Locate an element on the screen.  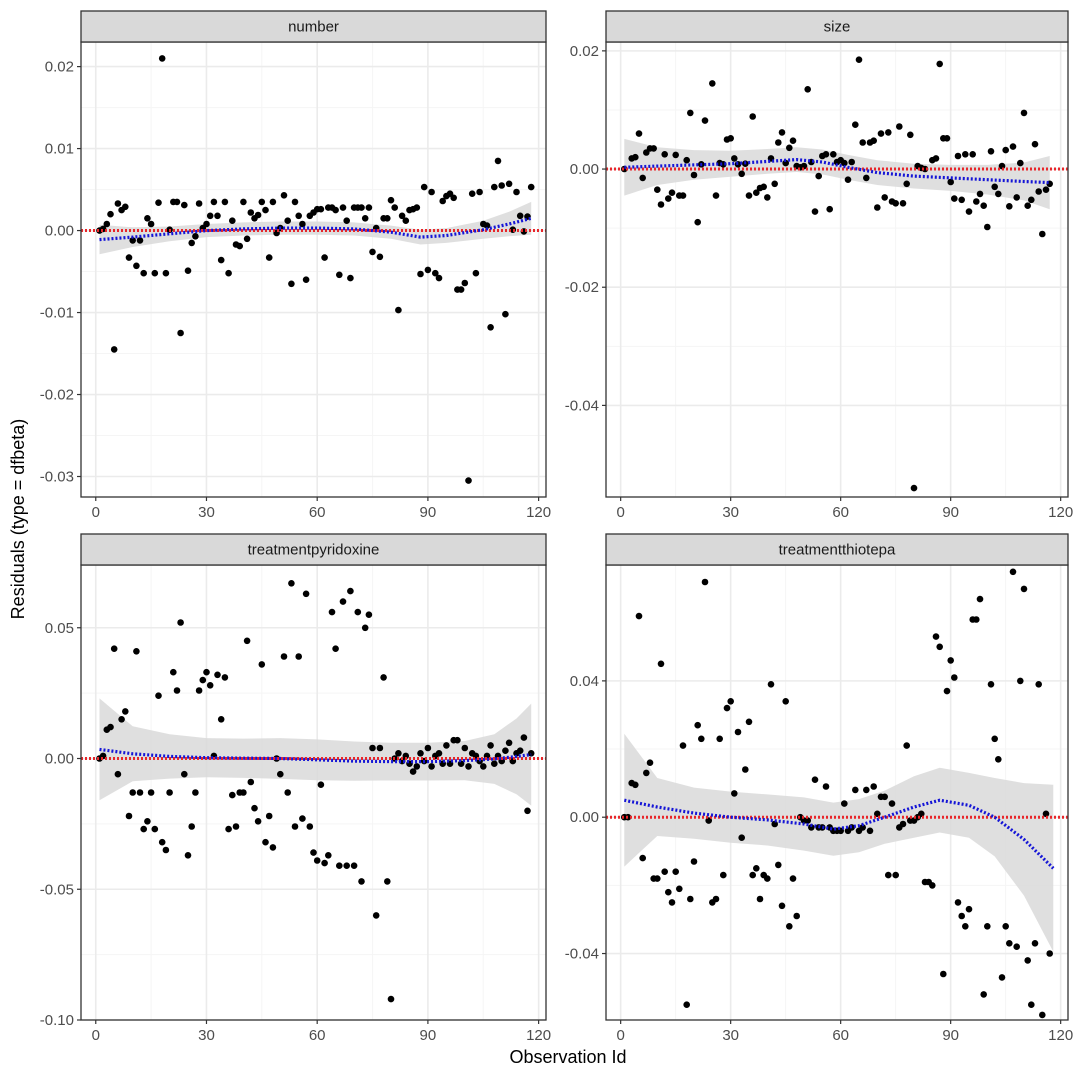
x-tick-label: 0 is located at coordinates (620, 1035).